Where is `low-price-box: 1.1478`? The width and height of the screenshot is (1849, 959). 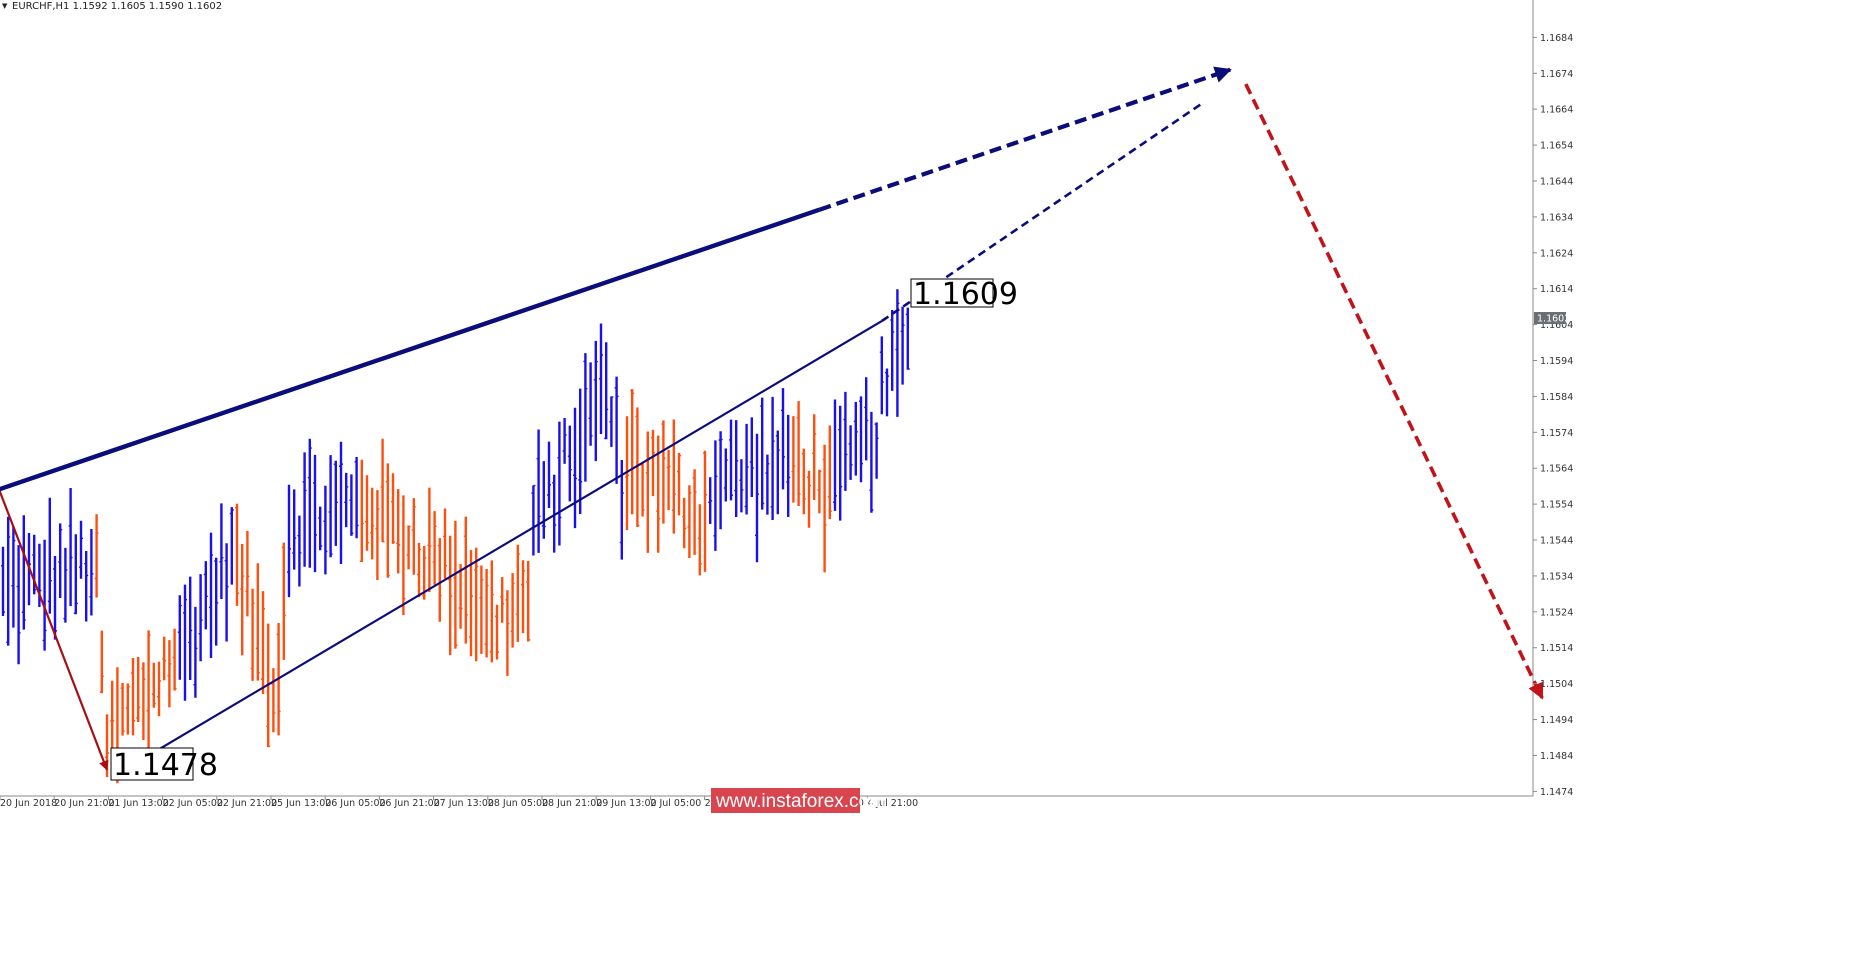
low-price-box: 1.1478 is located at coordinates (164, 765).